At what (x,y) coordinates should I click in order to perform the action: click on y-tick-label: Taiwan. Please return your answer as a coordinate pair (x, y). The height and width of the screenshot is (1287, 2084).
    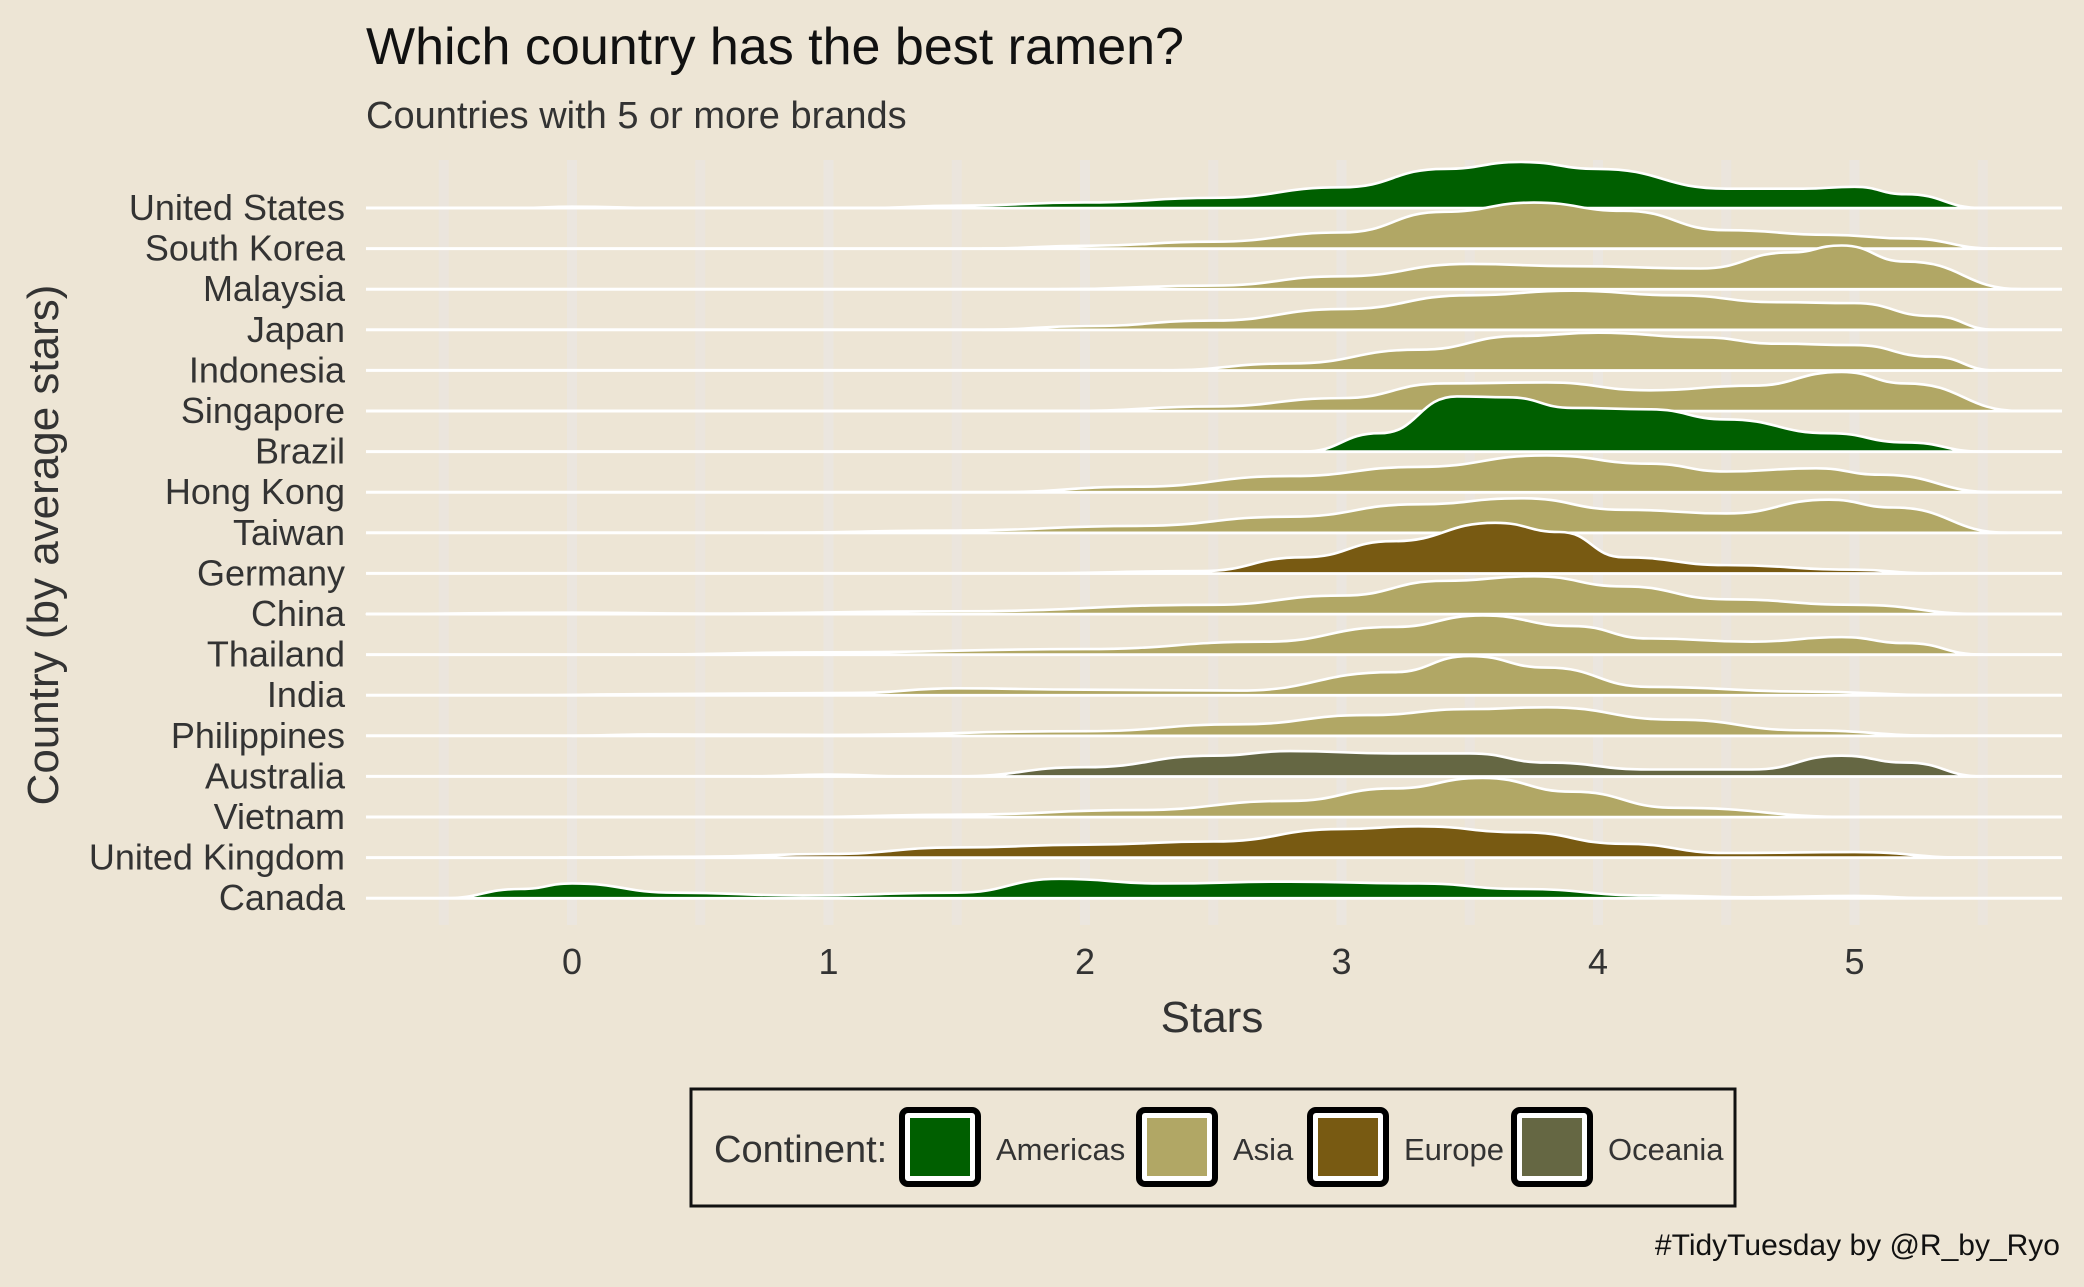
    Looking at the image, I should click on (289, 532).